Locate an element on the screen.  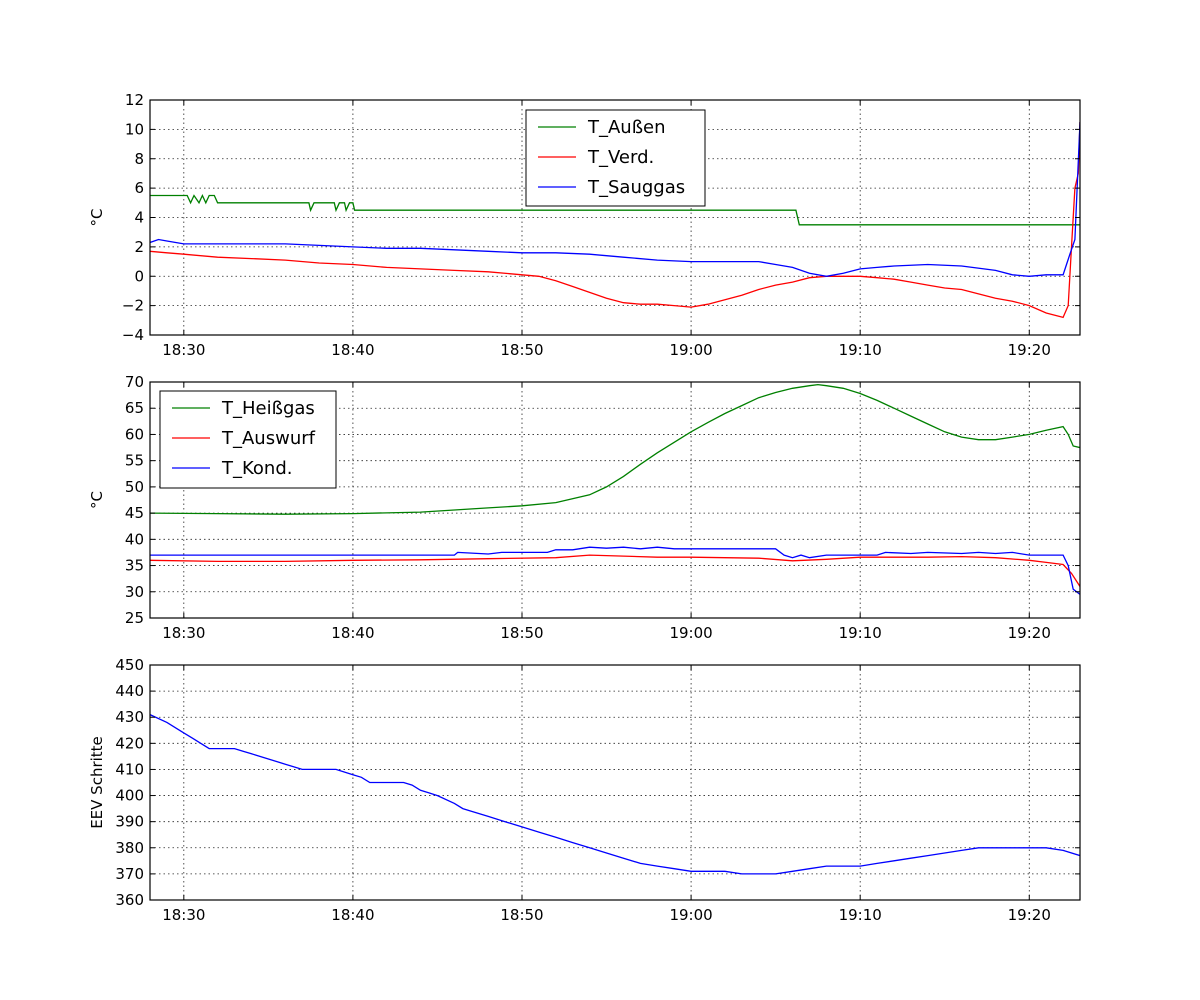
y-tick-label: 60 is located at coordinates (134, 434).